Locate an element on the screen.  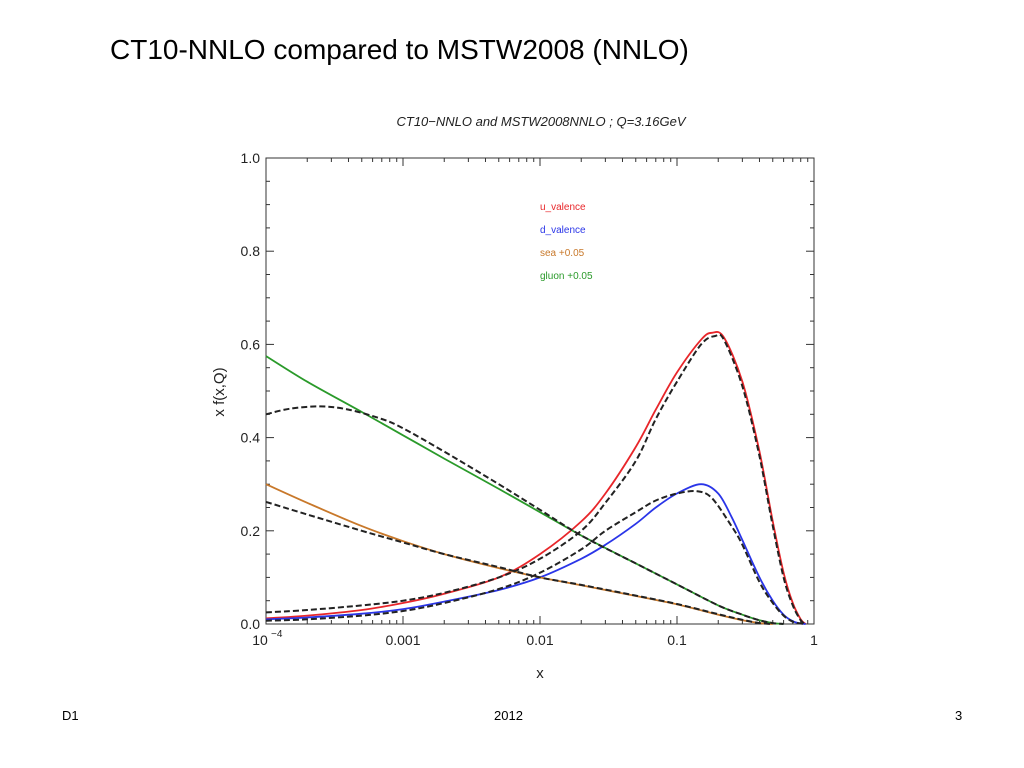
x-tick-label: 0.001 is located at coordinates (402, 640).